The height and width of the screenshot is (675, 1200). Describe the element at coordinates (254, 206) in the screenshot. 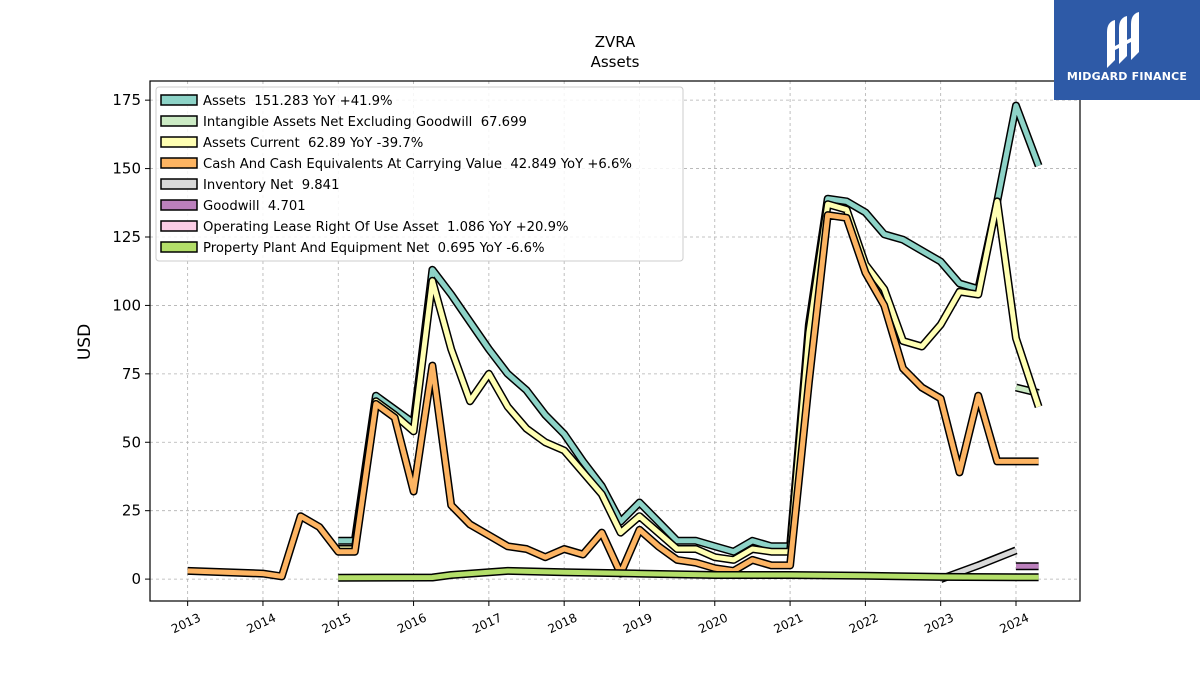

I see `legend-label: Goodwill 4.701` at that location.